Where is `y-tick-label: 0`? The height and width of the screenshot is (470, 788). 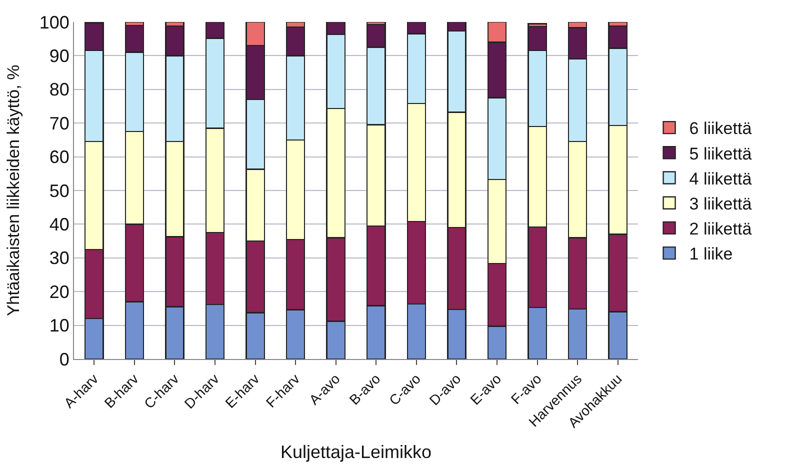
y-tick-label: 0 is located at coordinates (64, 359).